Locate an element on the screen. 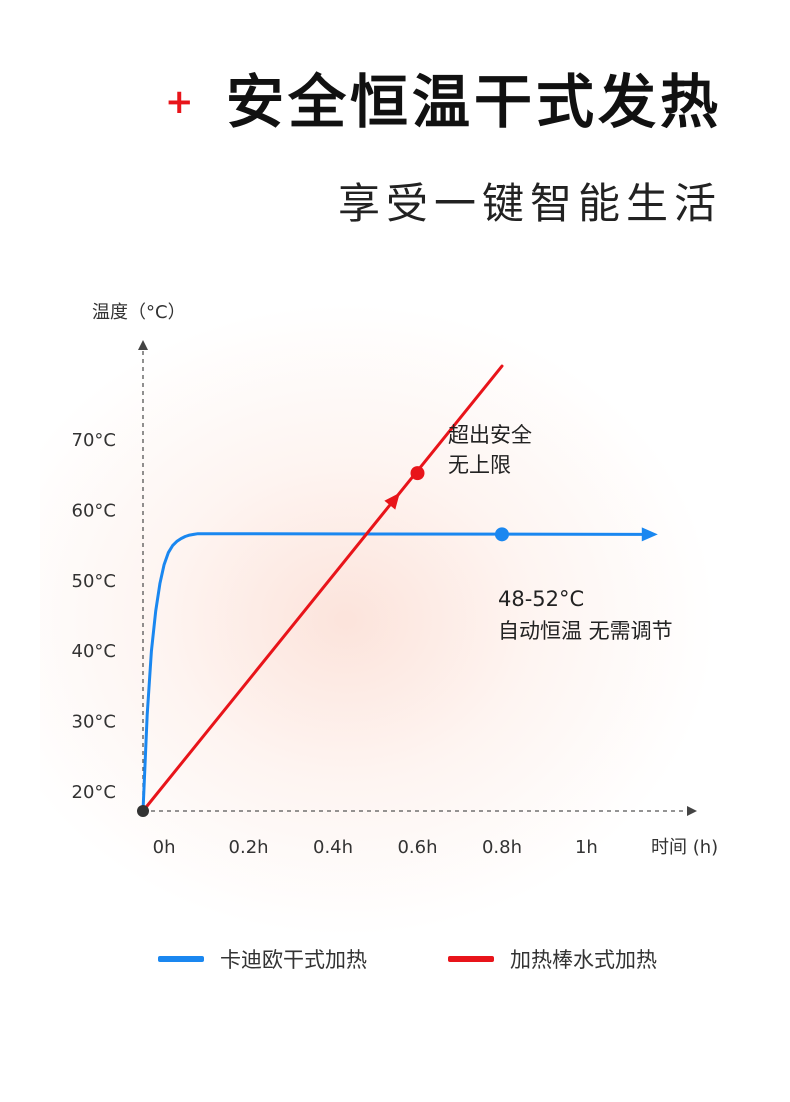 This screenshot has width=790, height=1102. legend-label: 加热棒水式加热 is located at coordinates (583, 960).